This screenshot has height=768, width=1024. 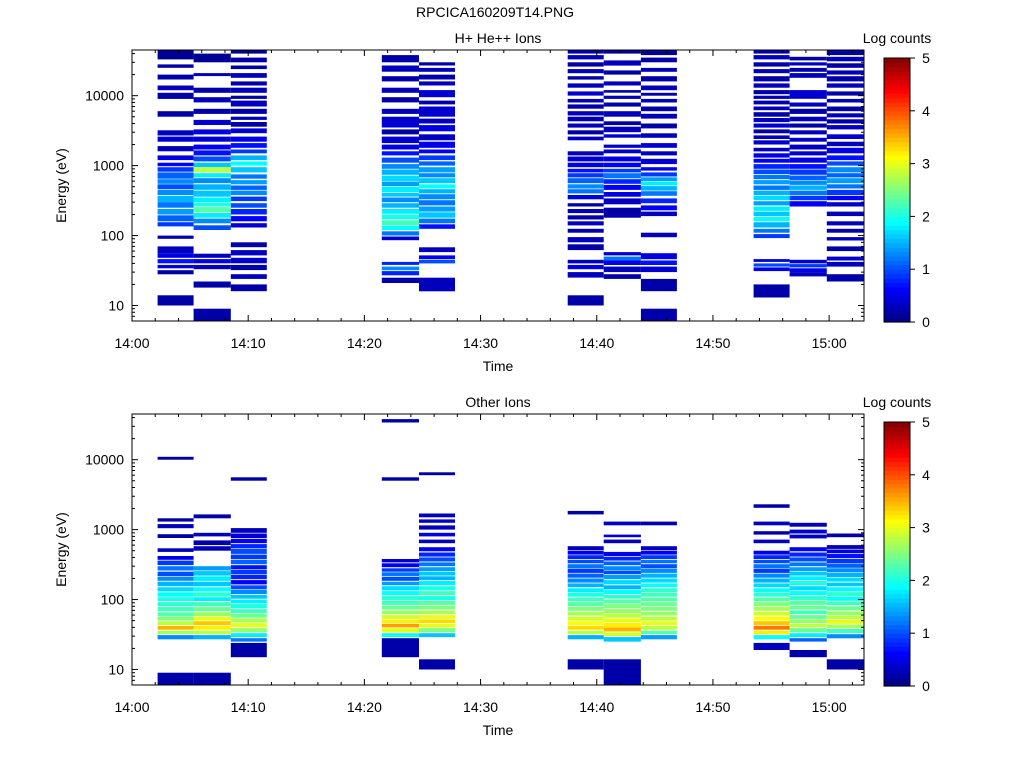 I want to click on y-tick-label: 10, so click(x=116, y=305).